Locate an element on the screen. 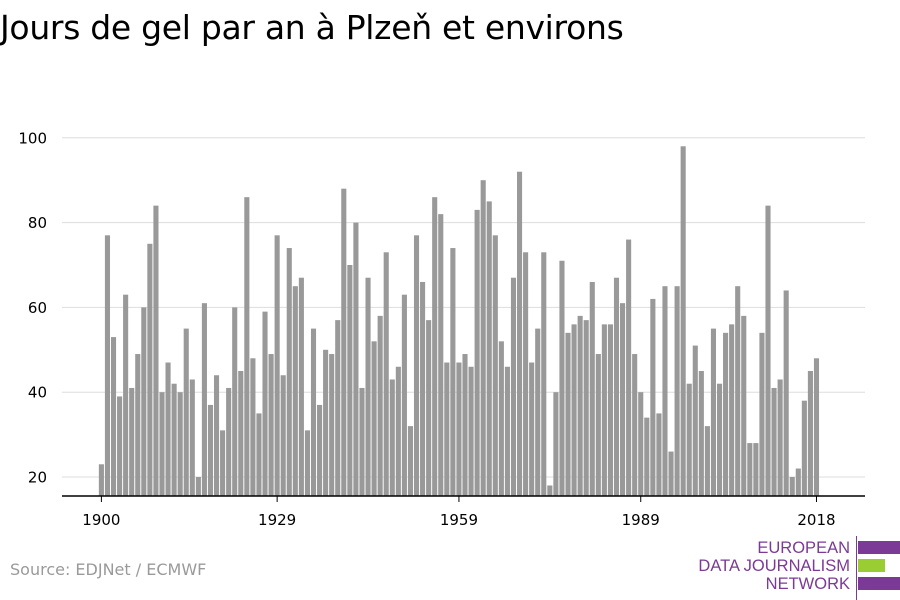 The image size is (900, 600). logo-line-1: EUROPEAN is located at coordinates (803, 548).